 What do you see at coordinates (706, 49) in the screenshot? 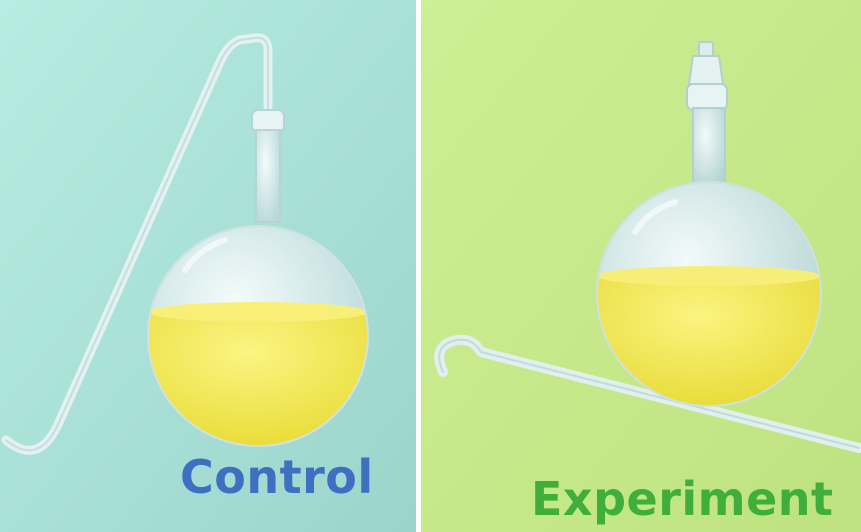
I see `open-neck-tip` at bounding box center [706, 49].